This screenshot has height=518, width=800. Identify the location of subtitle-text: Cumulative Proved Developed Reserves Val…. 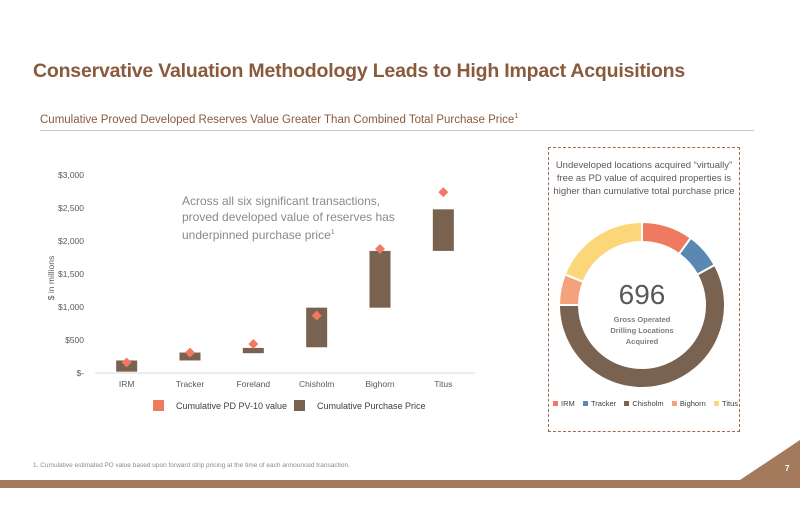
(277, 119).